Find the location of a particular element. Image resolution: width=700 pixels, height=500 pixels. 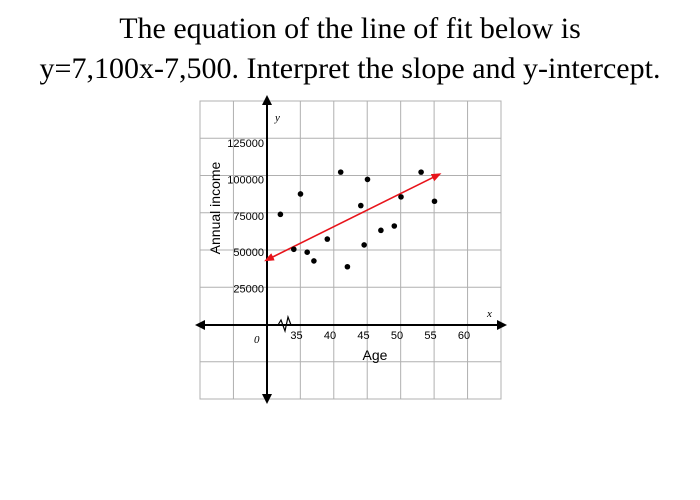

x-tick-label: 40 is located at coordinates (330, 336).